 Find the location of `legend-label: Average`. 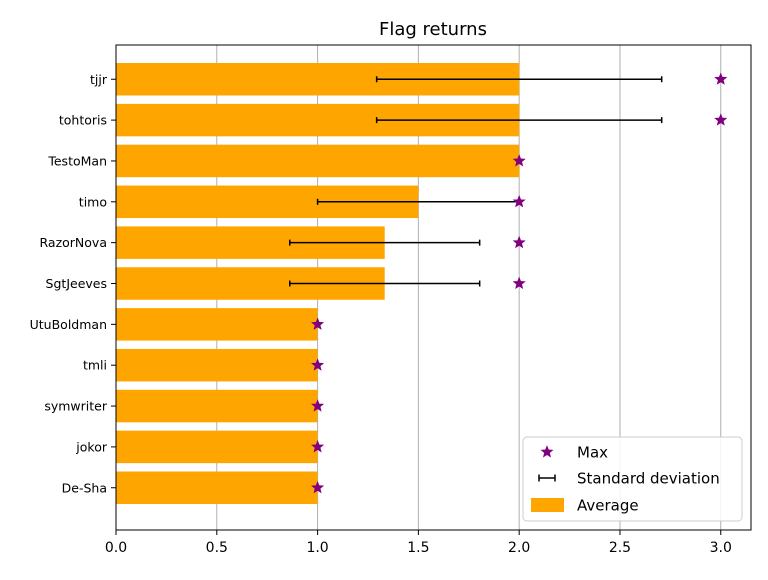

legend-label: Average is located at coordinates (608, 506).